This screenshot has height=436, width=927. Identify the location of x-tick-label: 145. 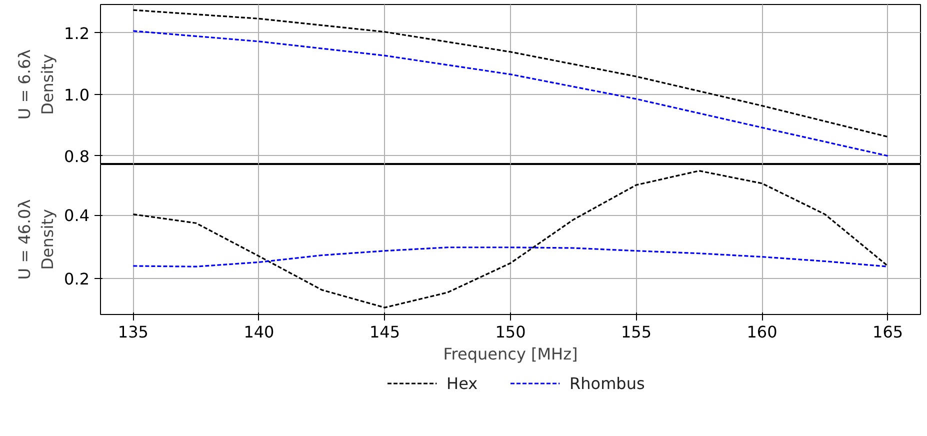
(384, 332).